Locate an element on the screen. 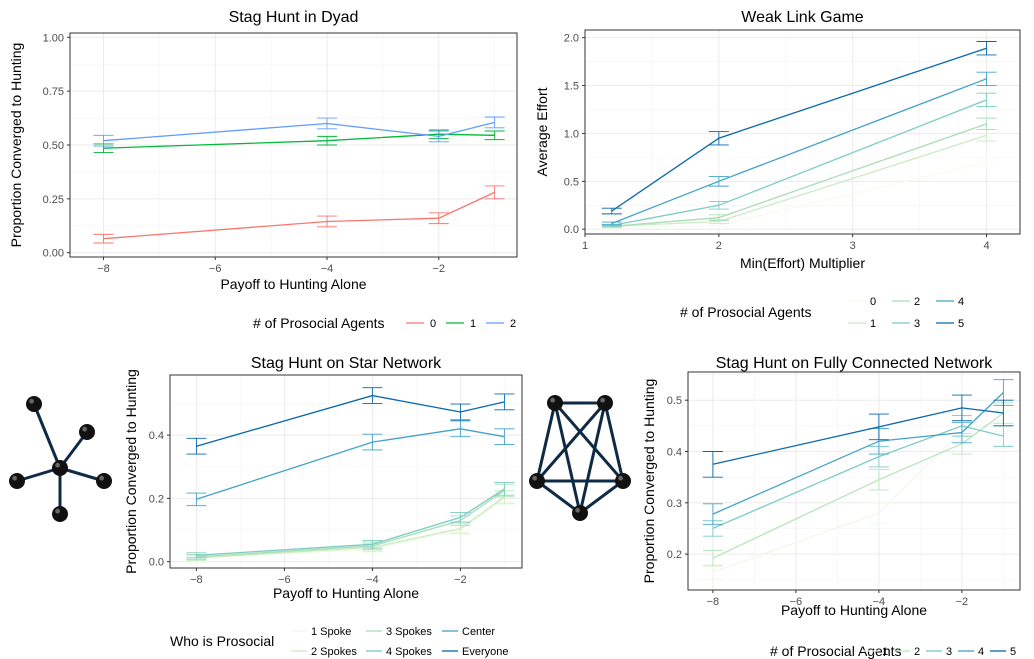 This screenshot has width=1034, height=659. chart-title: Stag Hunt in Dyad is located at coordinates (294, 17).